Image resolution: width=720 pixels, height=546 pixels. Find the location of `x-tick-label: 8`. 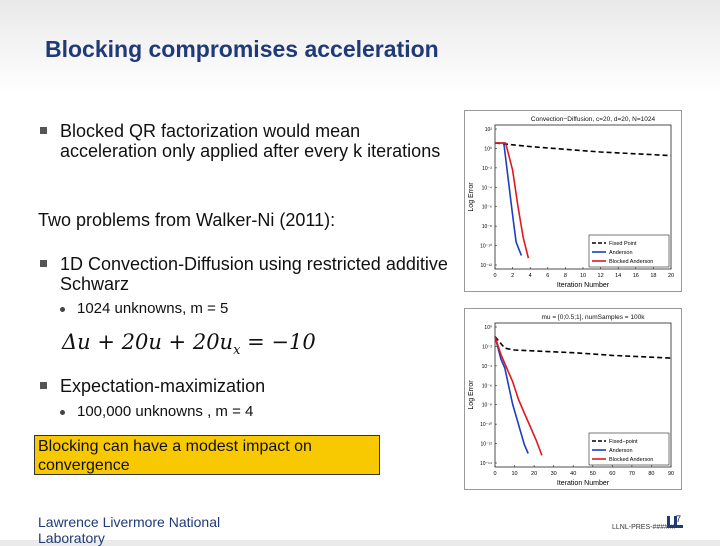

x-tick-label: 8 is located at coordinates (565, 276).